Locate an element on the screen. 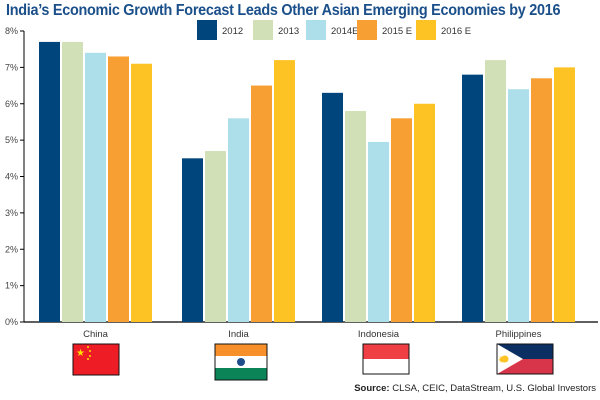  bar-india-2012 is located at coordinates (192, 240).